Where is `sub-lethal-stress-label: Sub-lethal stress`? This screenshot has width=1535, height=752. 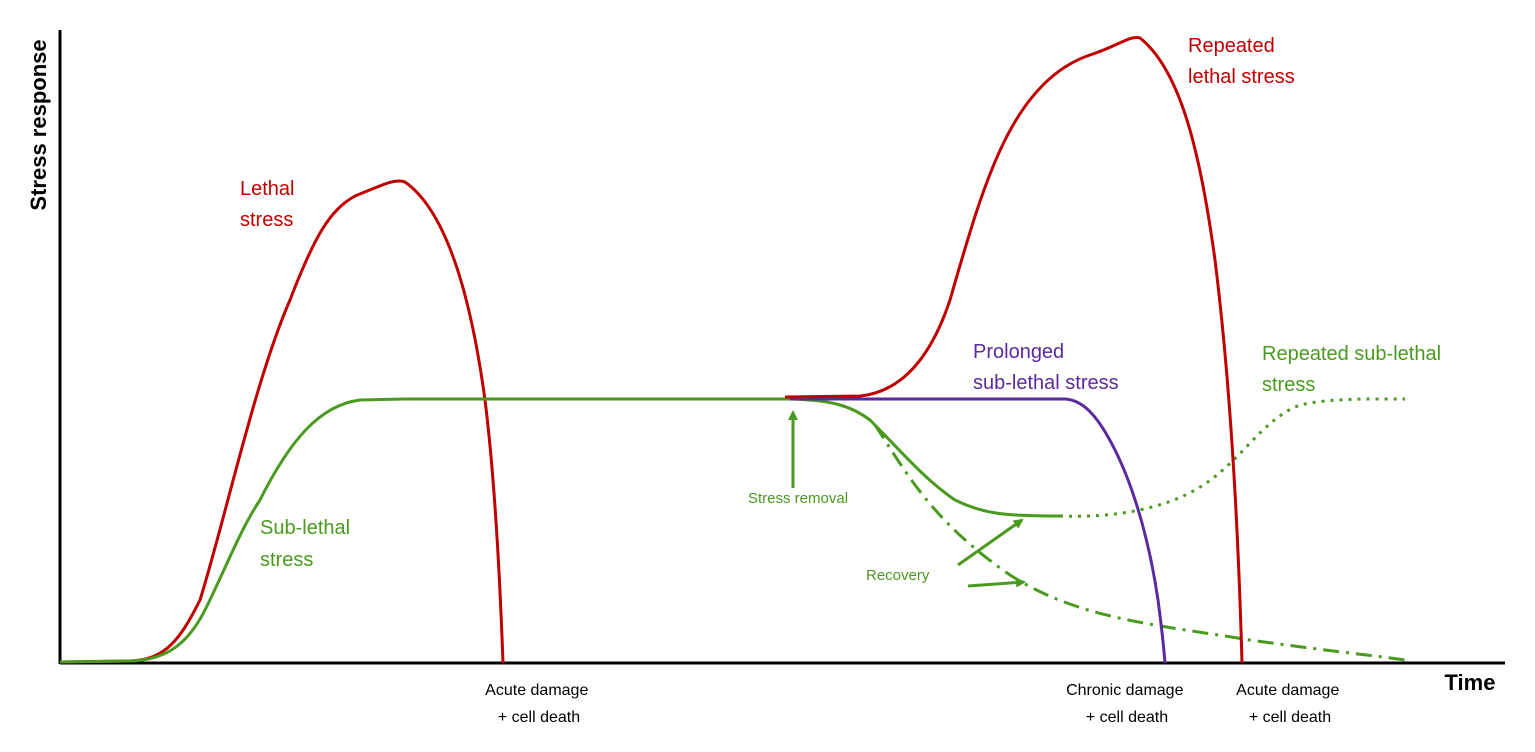 sub-lethal-stress-label: Sub-lethal stress is located at coordinates (308, 544).